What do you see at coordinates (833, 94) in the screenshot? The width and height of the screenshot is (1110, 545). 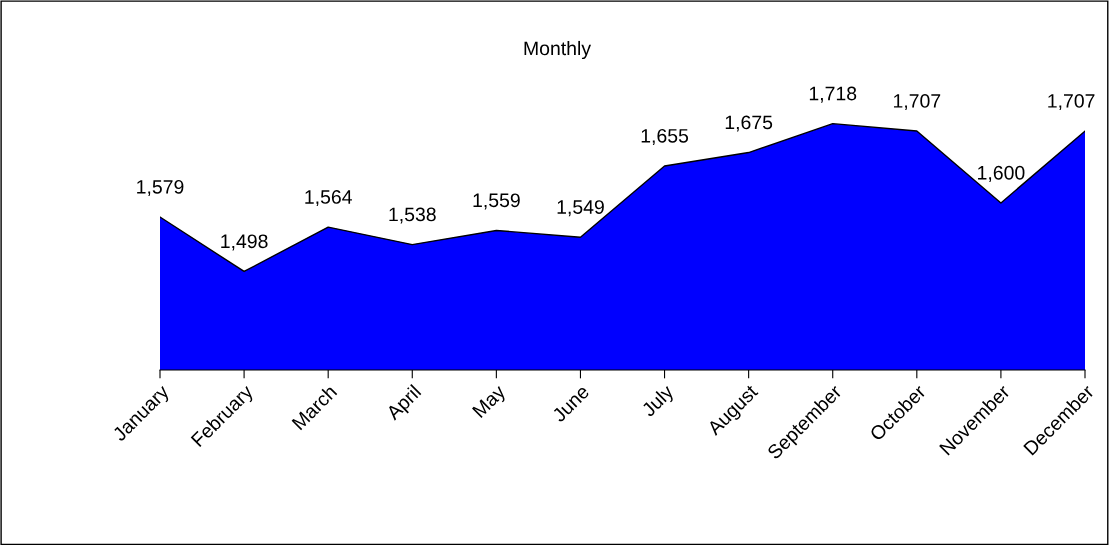 I see `data-label: 1,718` at bounding box center [833, 94].